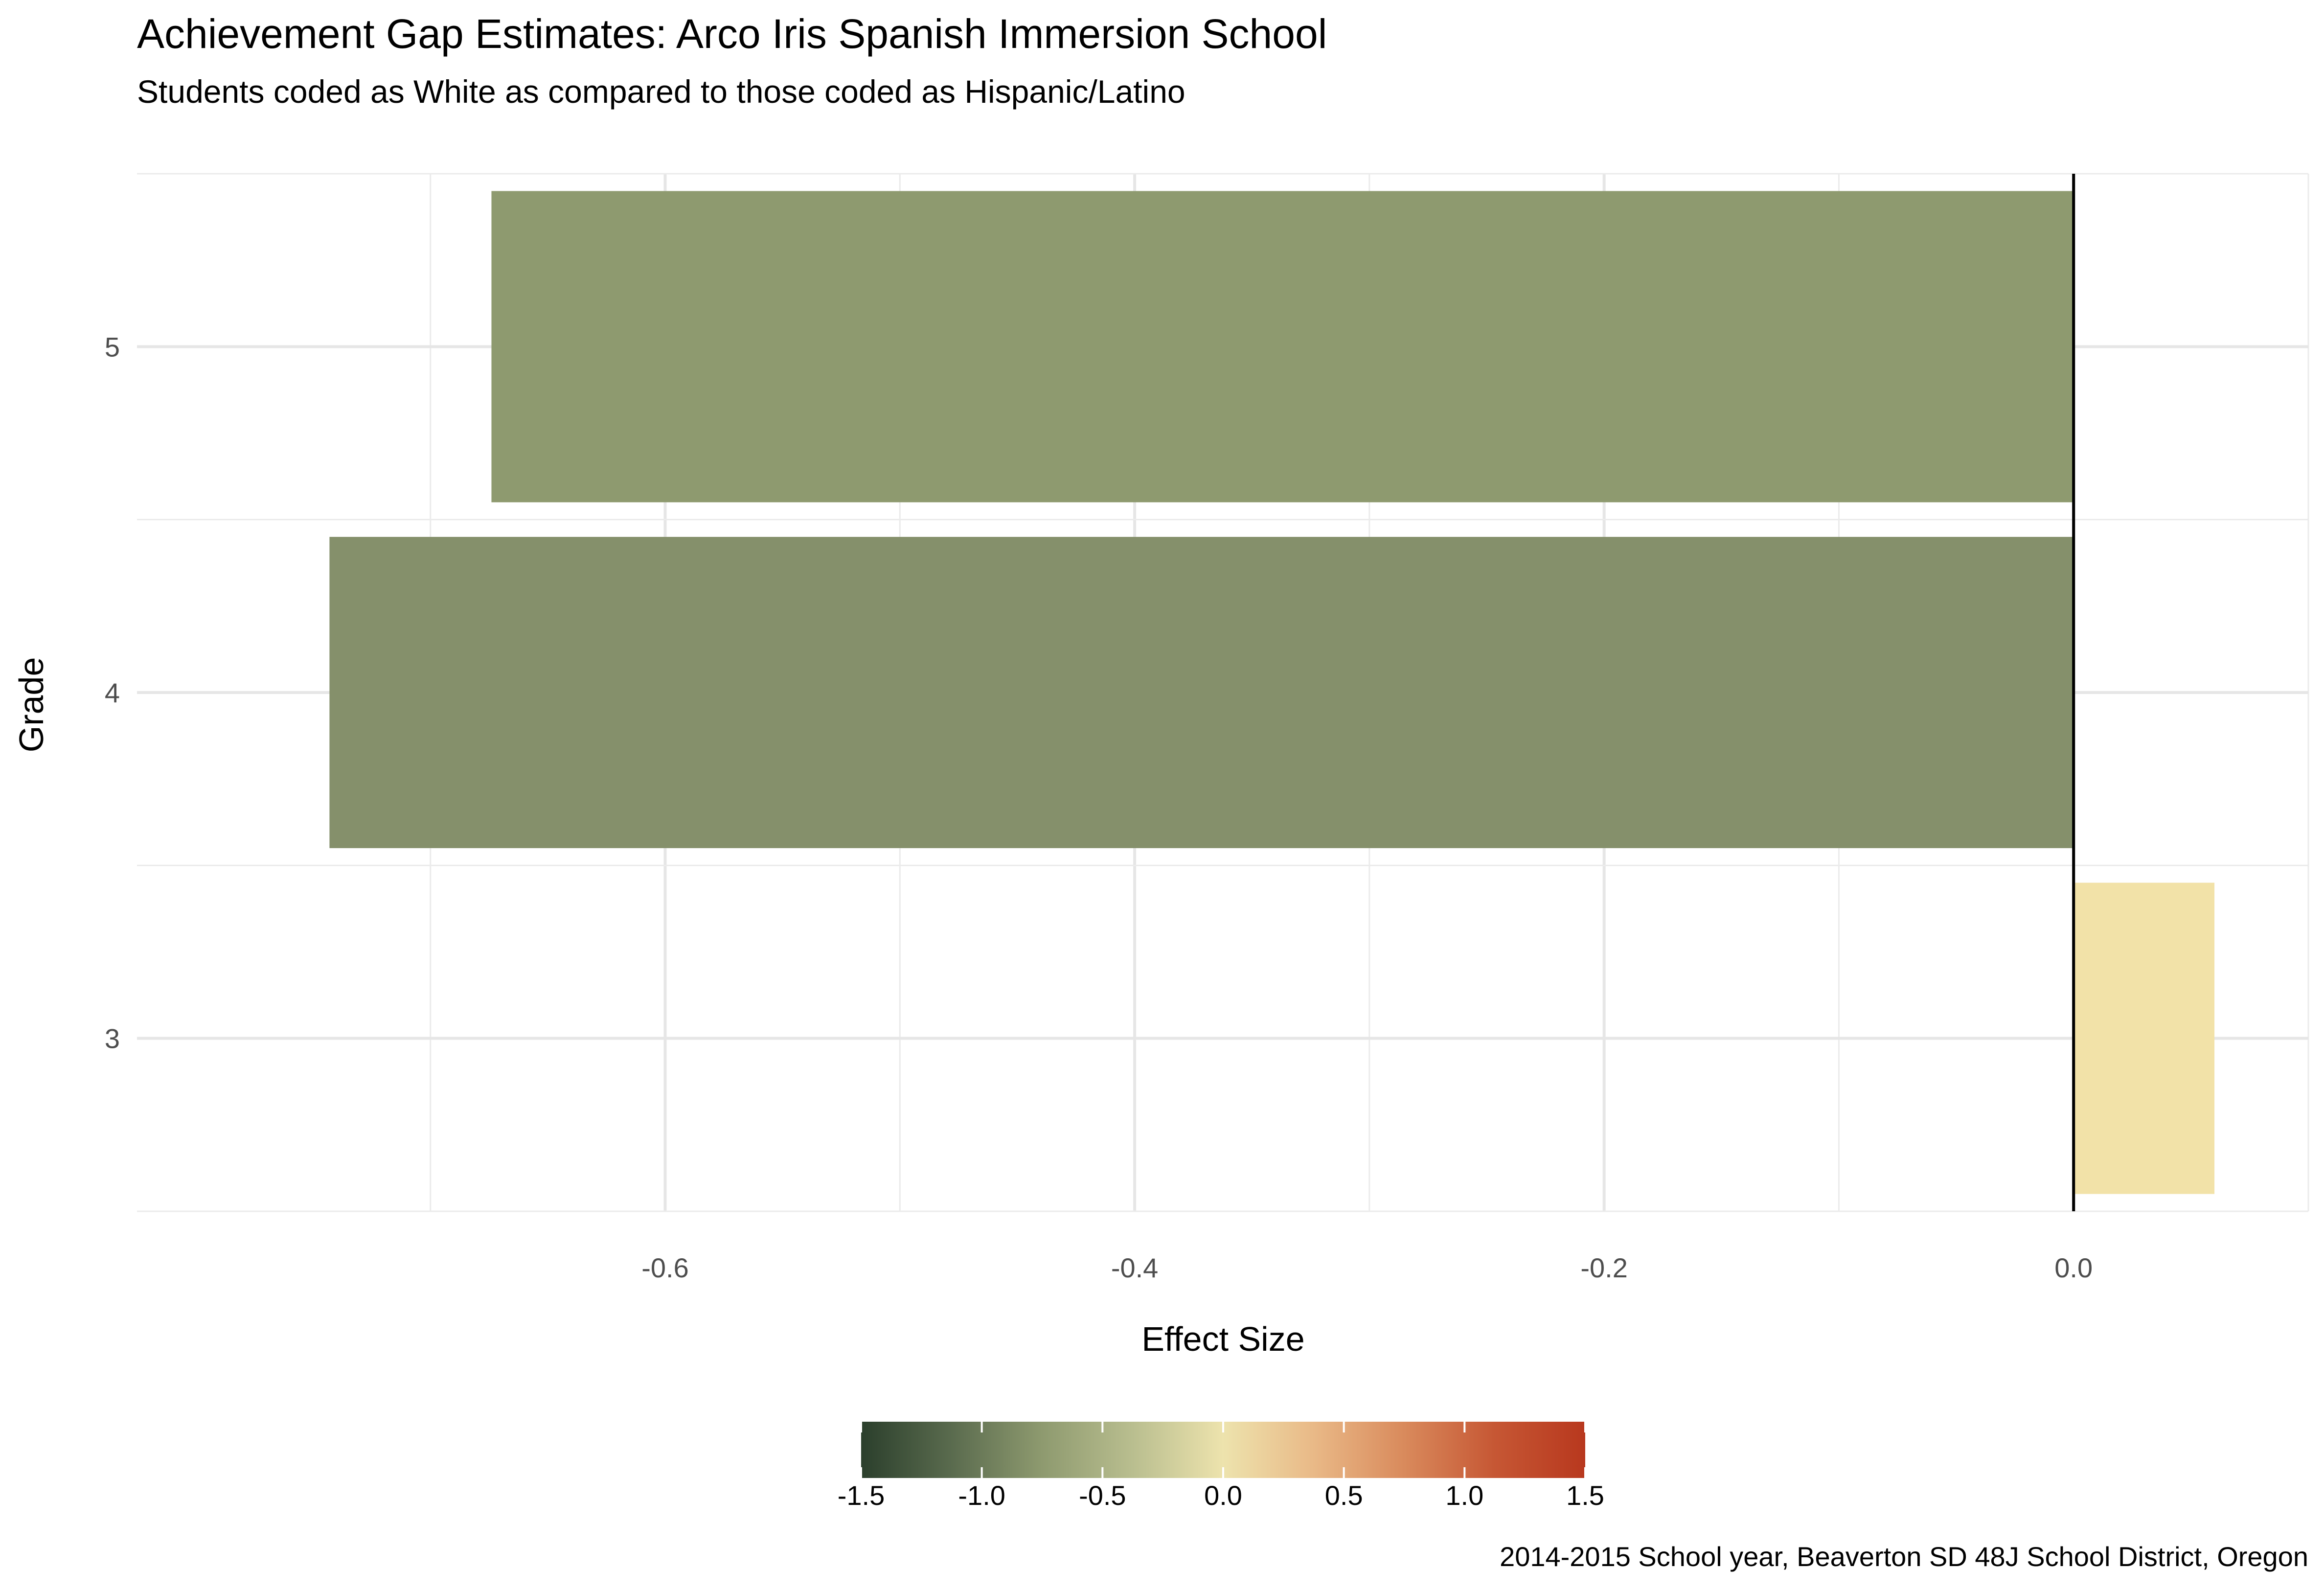 This screenshot has height=1593, width=2324. What do you see at coordinates (113, 1038) in the screenshot?
I see `y-tick-label: 3` at bounding box center [113, 1038].